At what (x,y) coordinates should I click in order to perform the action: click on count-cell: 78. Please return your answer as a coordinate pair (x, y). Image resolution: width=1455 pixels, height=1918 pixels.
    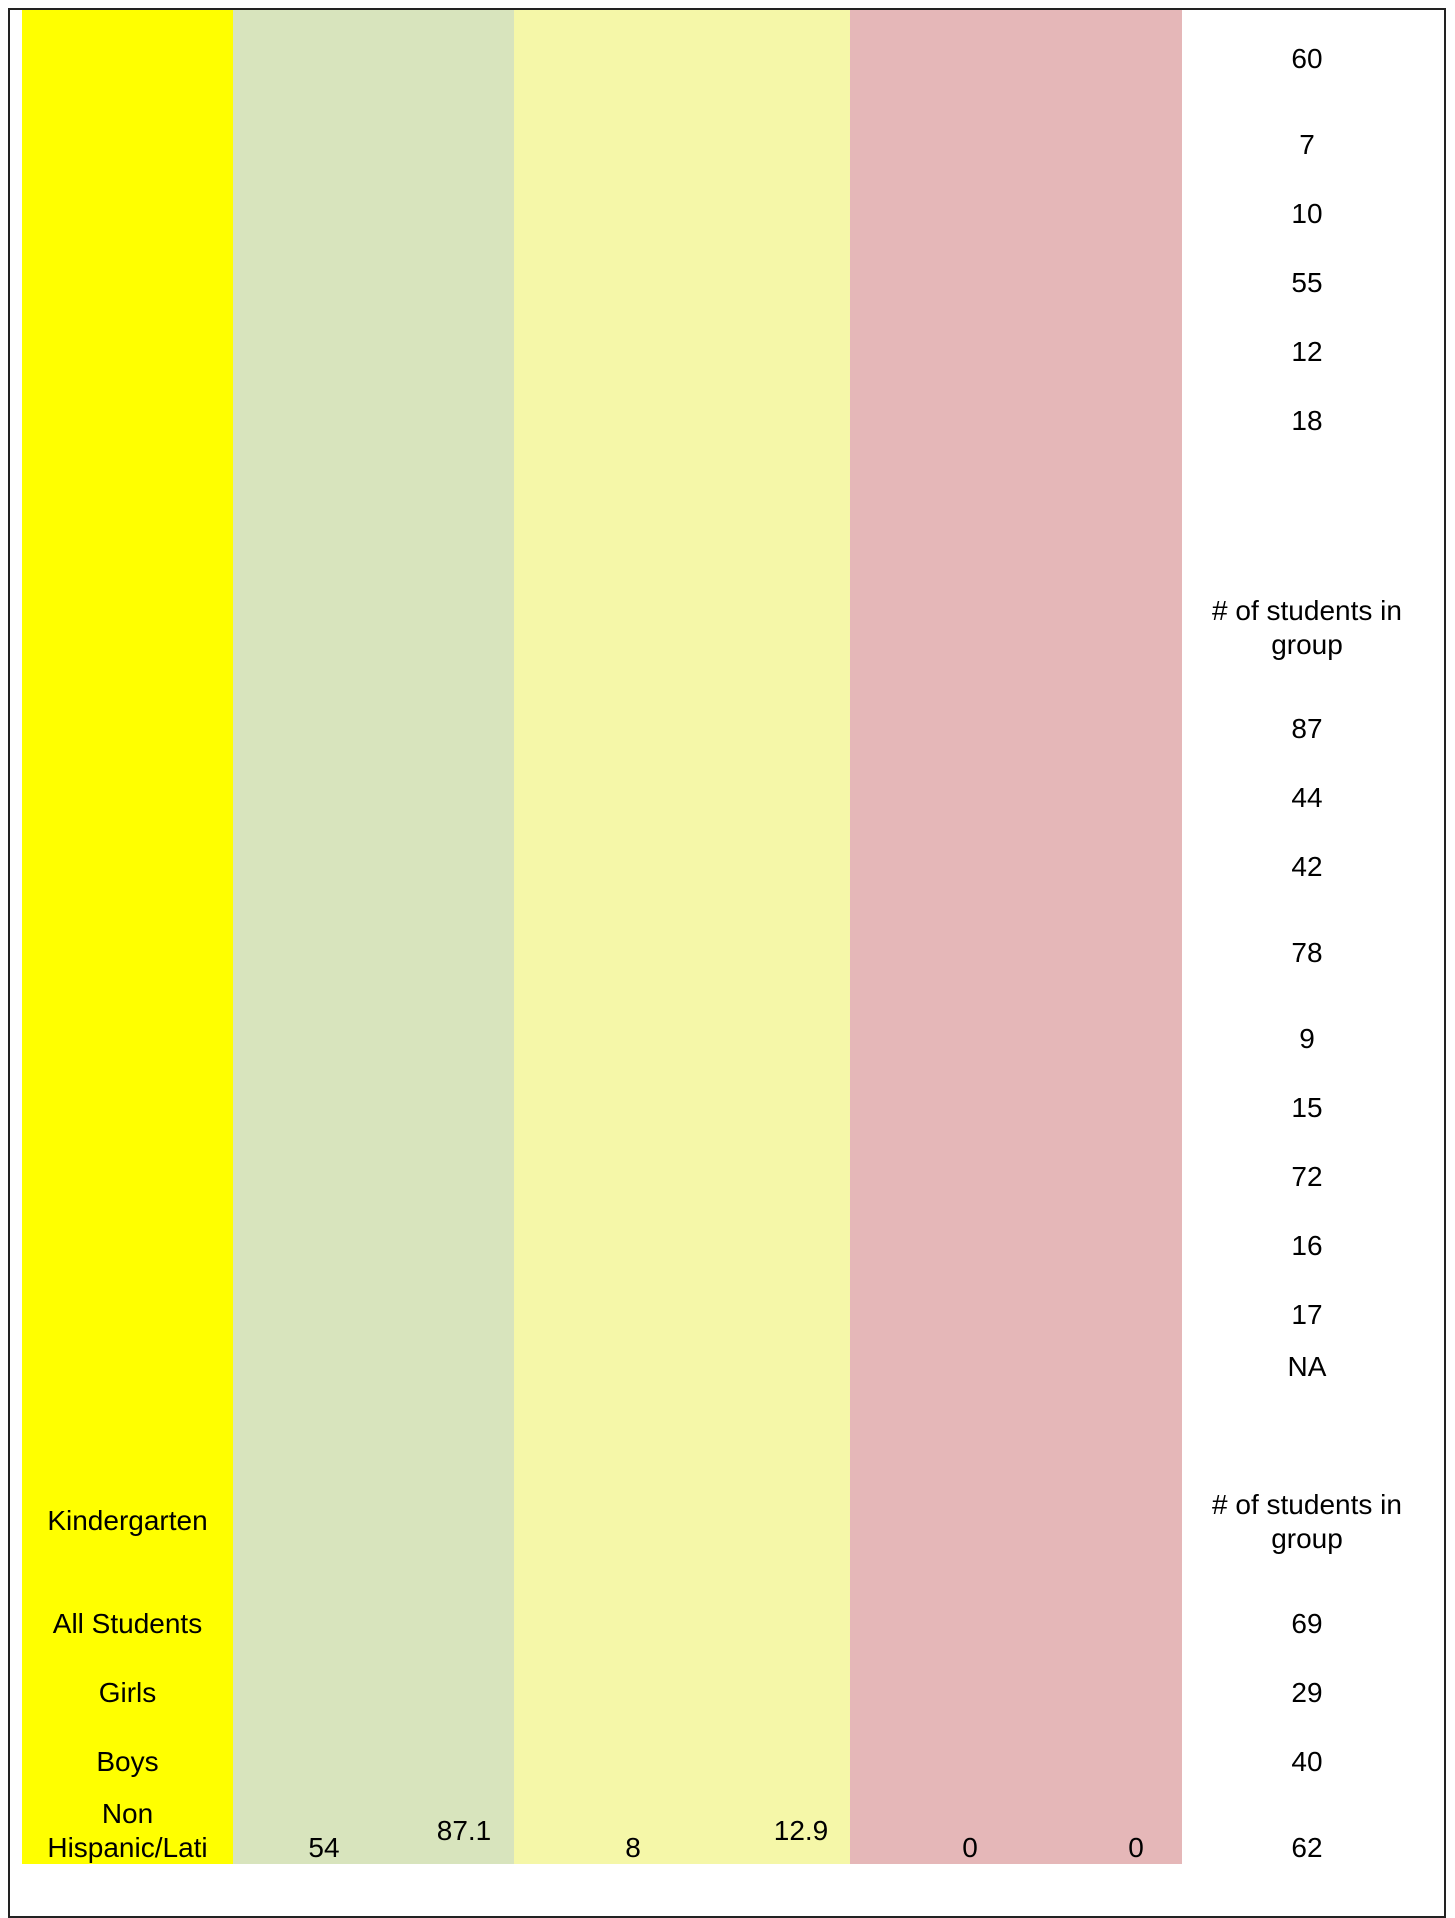
    Looking at the image, I should click on (1307, 952).